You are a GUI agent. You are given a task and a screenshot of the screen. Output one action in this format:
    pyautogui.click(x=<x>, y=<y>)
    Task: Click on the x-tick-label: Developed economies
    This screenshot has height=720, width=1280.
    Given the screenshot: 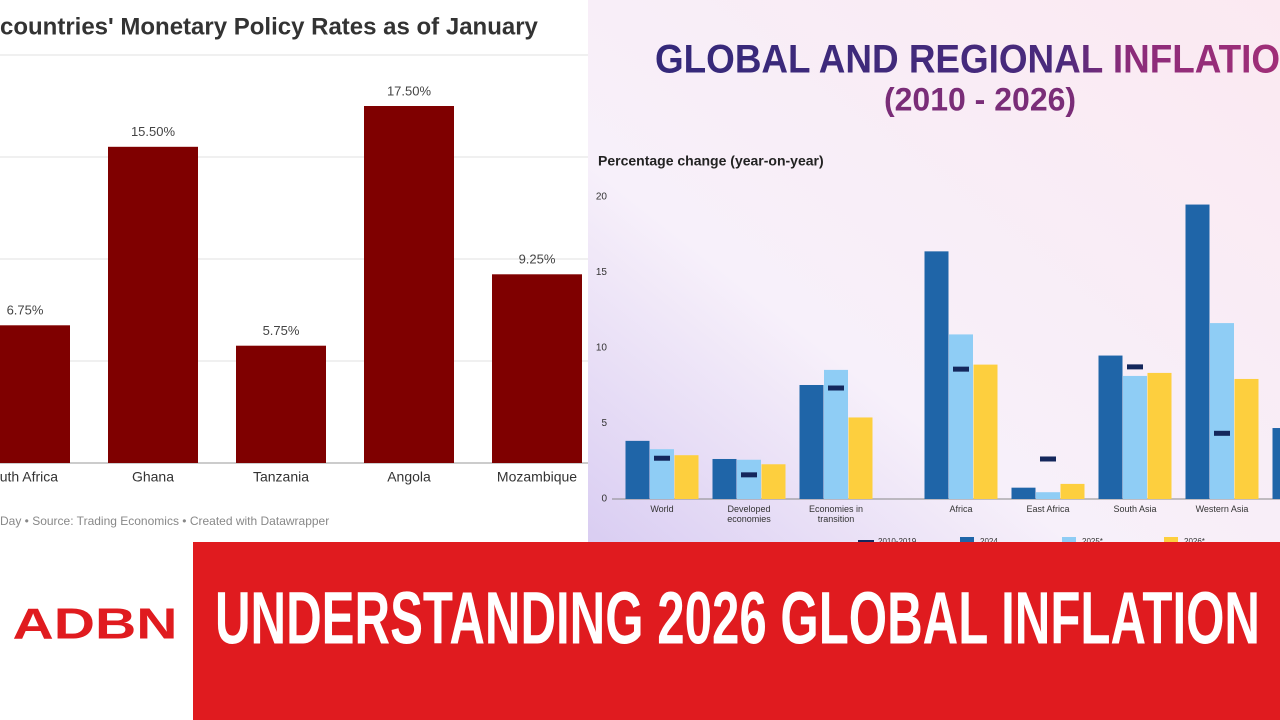 What is the action you would take?
    pyautogui.click(x=749, y=514)
    